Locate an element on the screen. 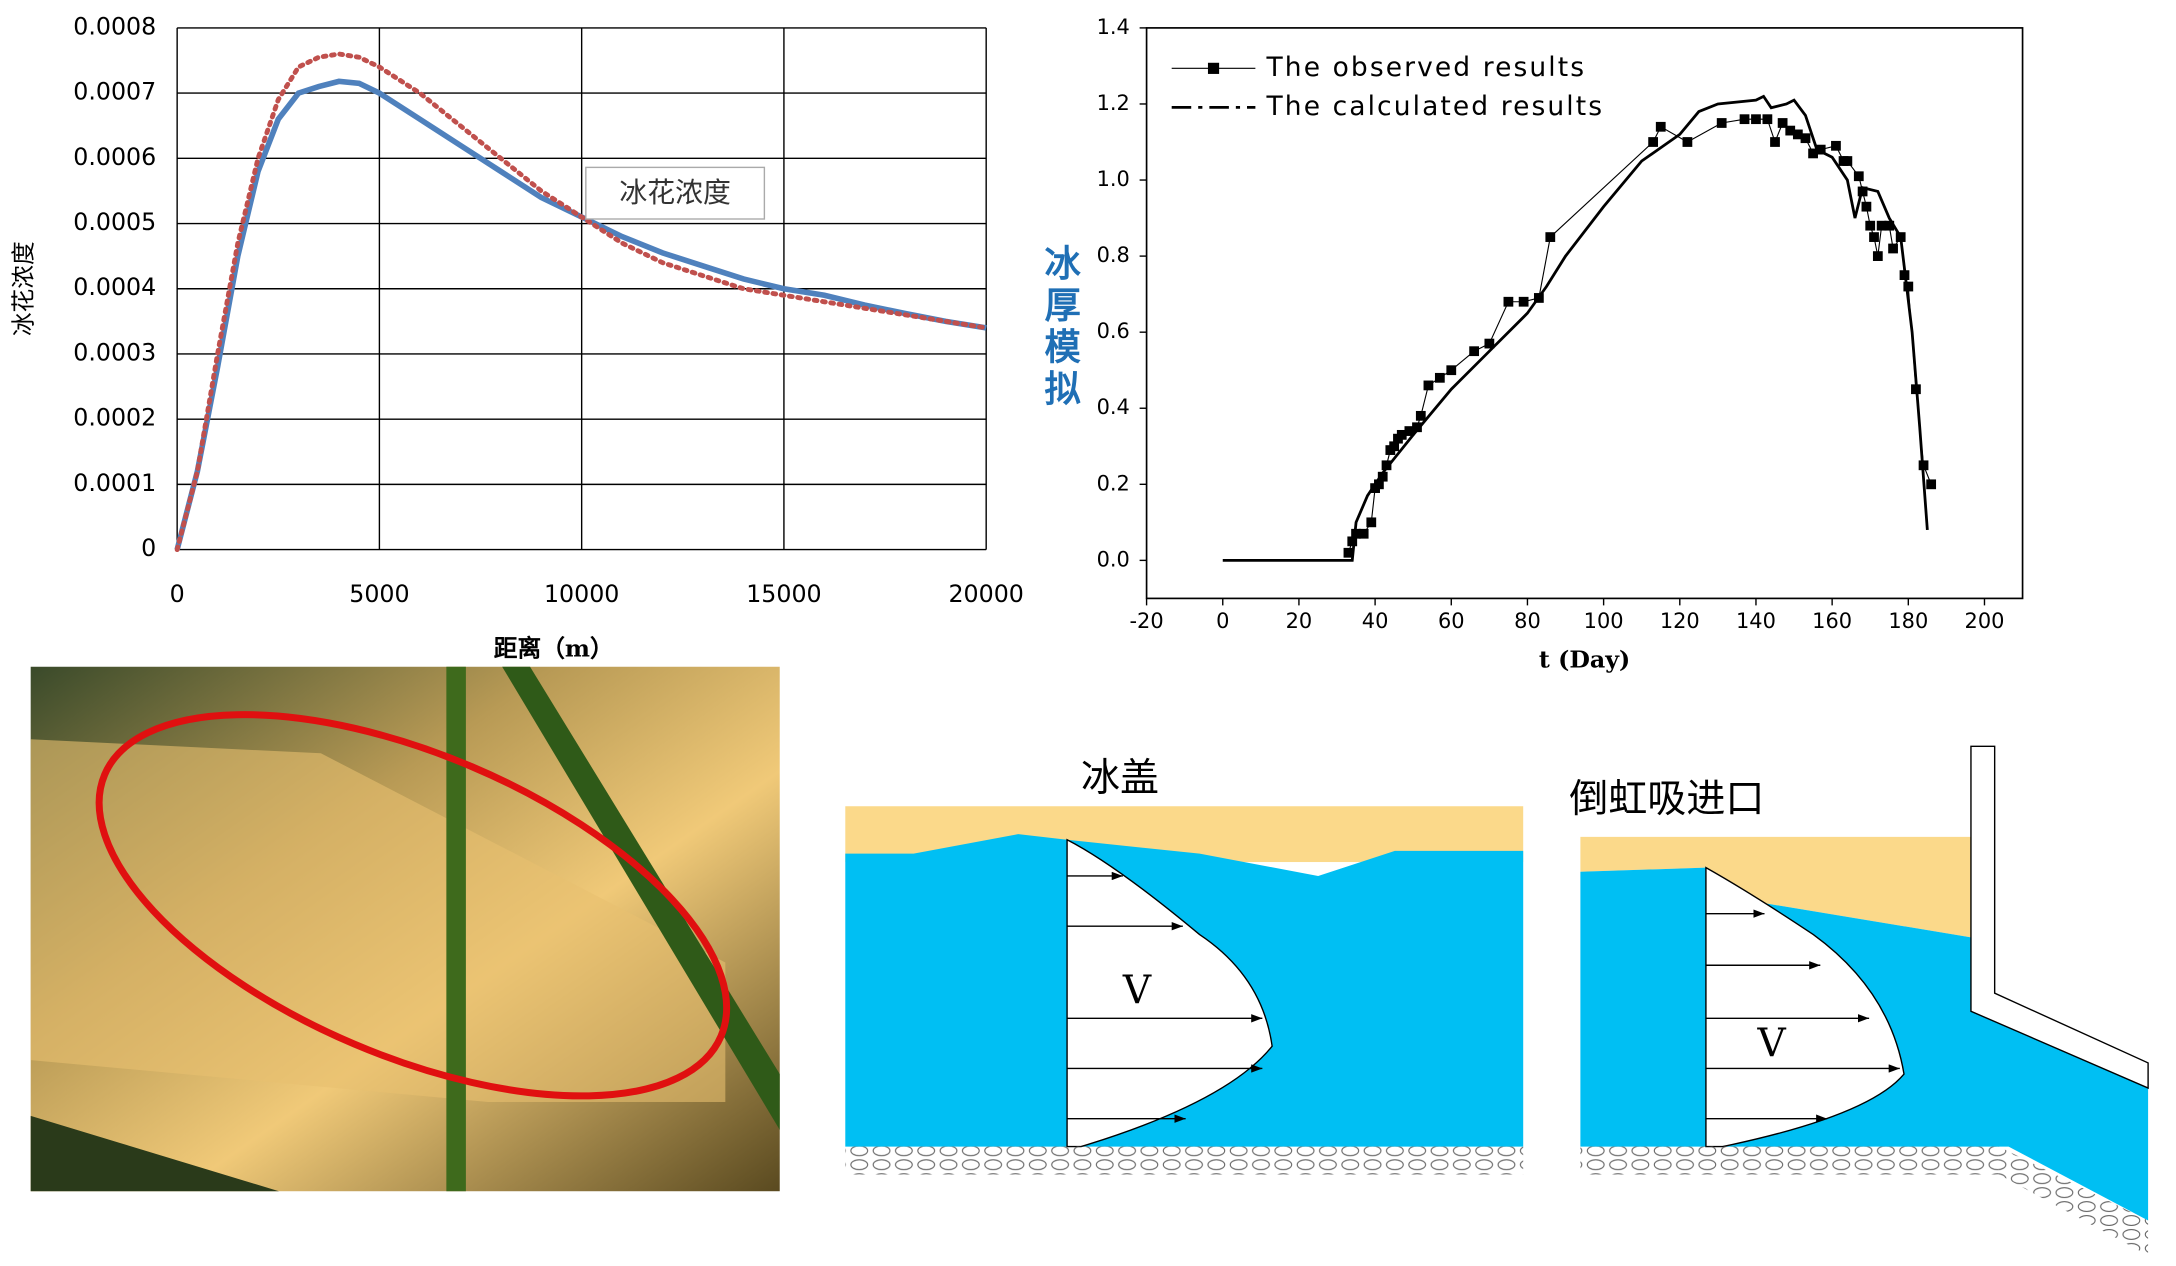  annotation: 冰花浓度 is located at coordinates (675, 192).